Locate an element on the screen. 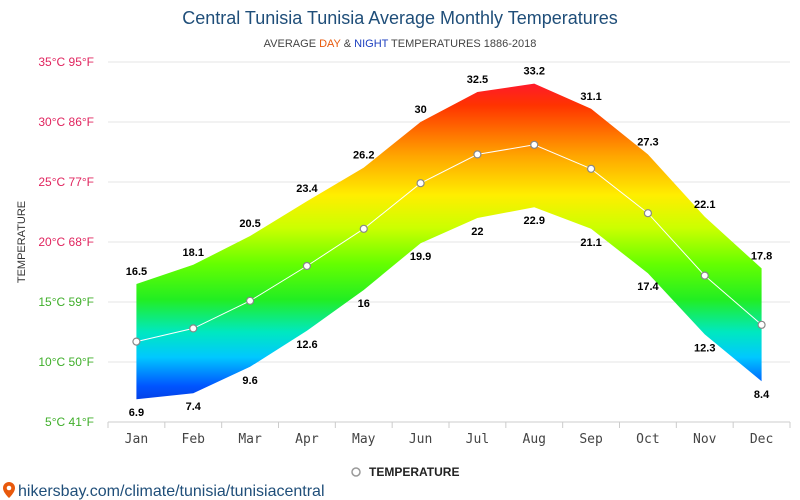  day-value-label: 27.3 is located at coordinates (647, 142).